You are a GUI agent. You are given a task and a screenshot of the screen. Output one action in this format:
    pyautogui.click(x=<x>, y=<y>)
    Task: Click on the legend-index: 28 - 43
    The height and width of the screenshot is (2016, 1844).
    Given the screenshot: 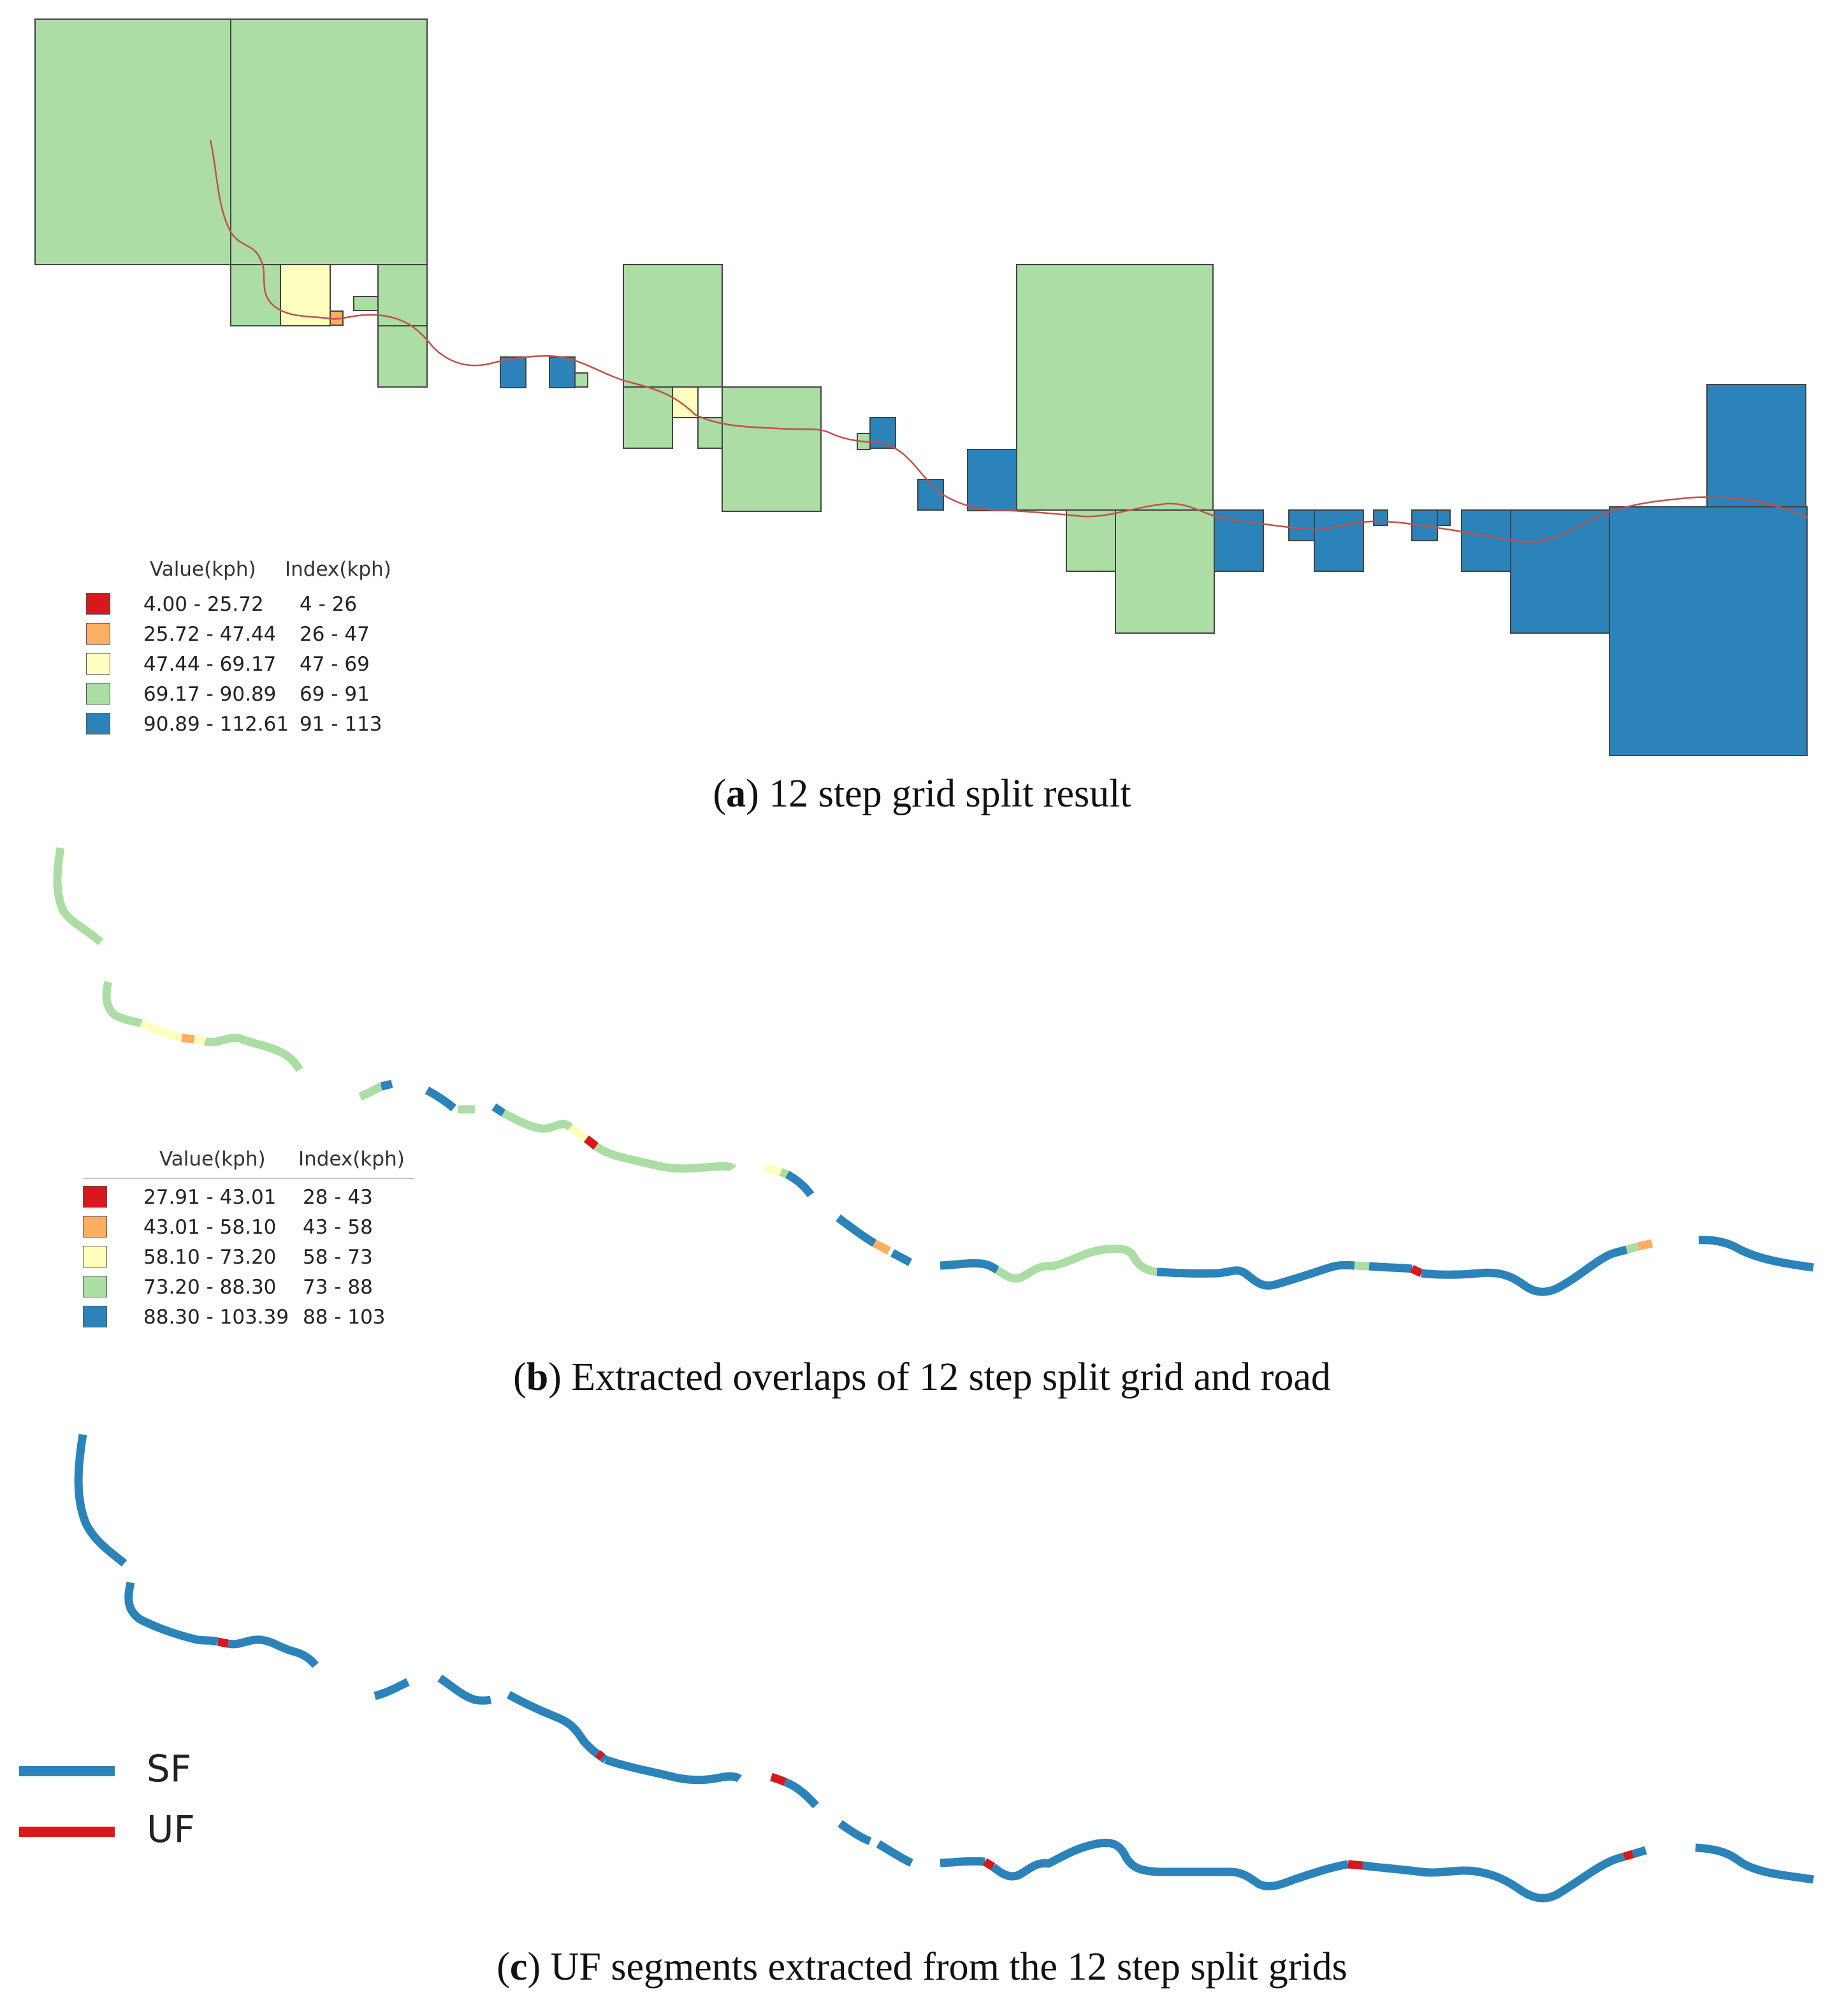 What is the action you would take?
    pyautogui.click(x=338, y=1197)
    